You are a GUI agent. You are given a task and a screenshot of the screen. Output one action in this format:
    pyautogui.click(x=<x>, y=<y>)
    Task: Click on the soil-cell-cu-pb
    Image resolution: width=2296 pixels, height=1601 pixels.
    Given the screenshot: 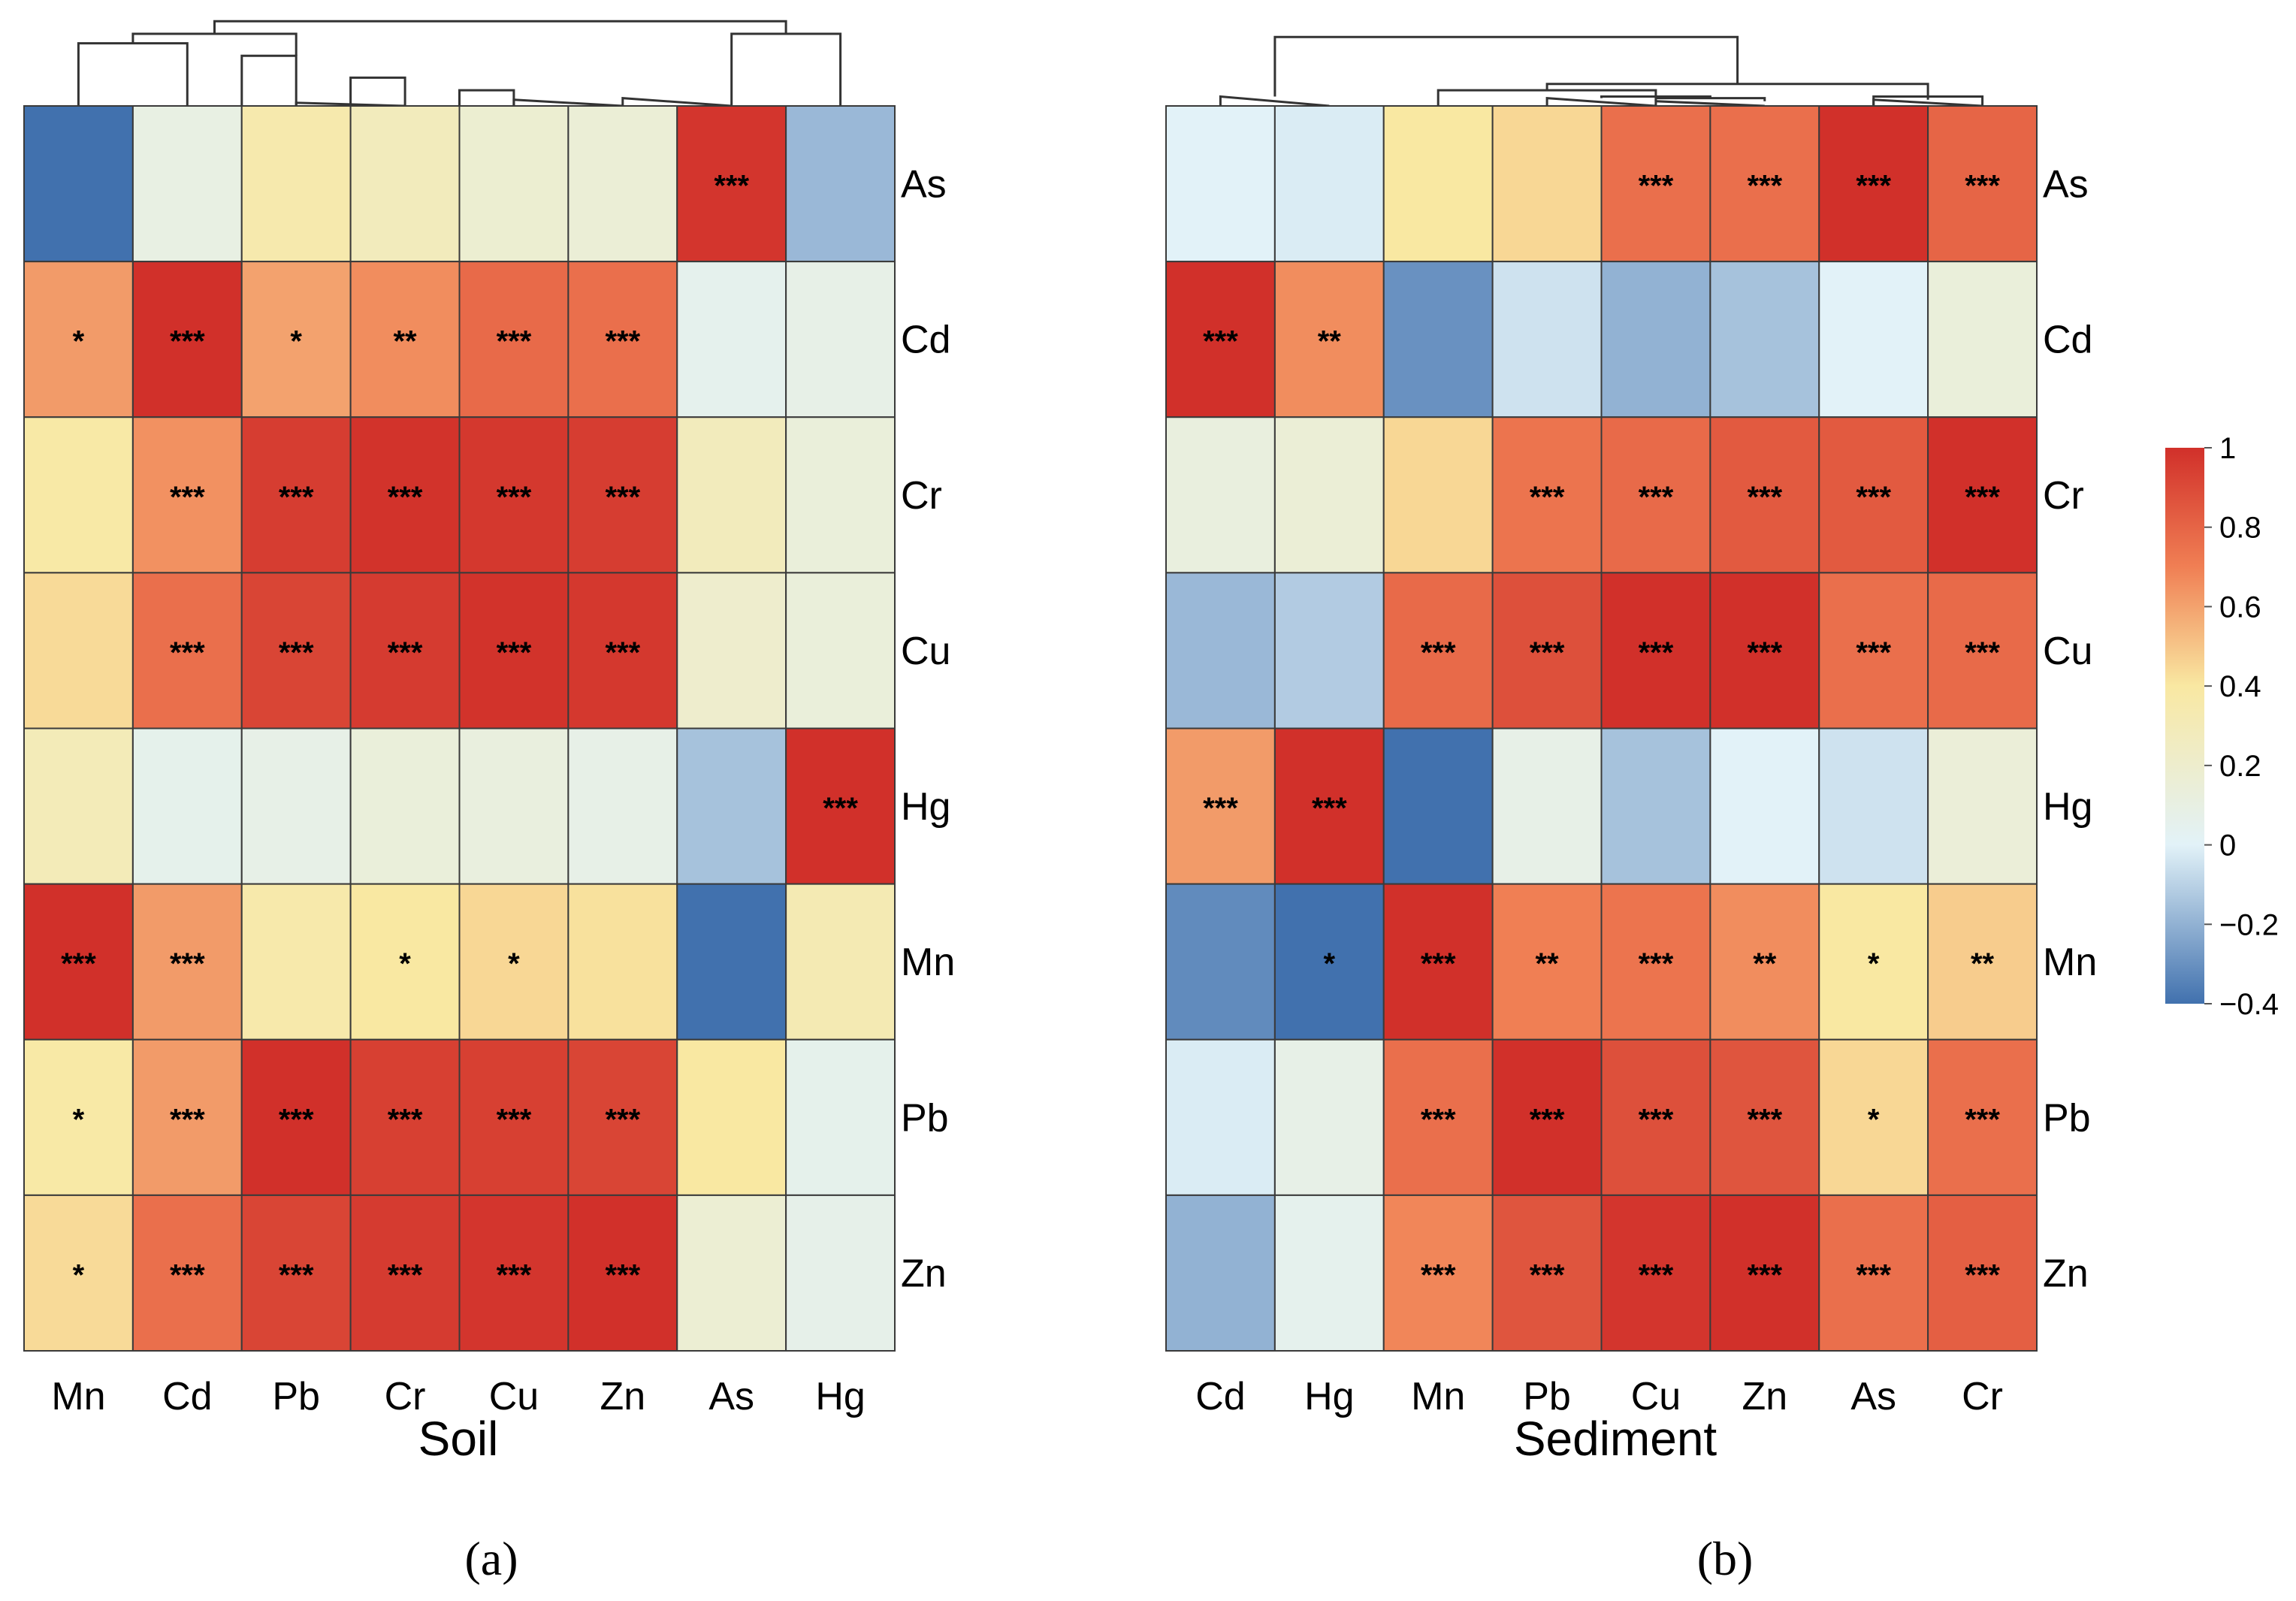 What is the action you would take?
    pyautogui.click(x=296, y=651)
    